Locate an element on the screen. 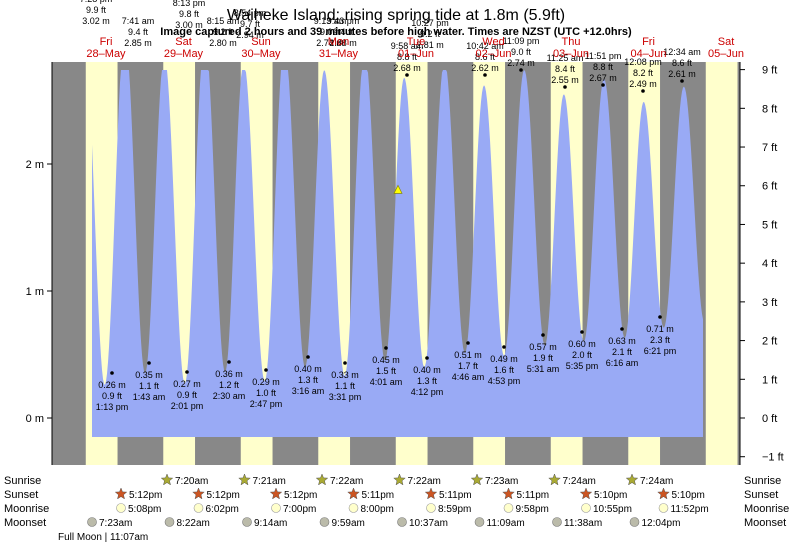 This screenshot has height=543, width=793. day-date-label: 03–Jun is located at coordinates (571, 54).